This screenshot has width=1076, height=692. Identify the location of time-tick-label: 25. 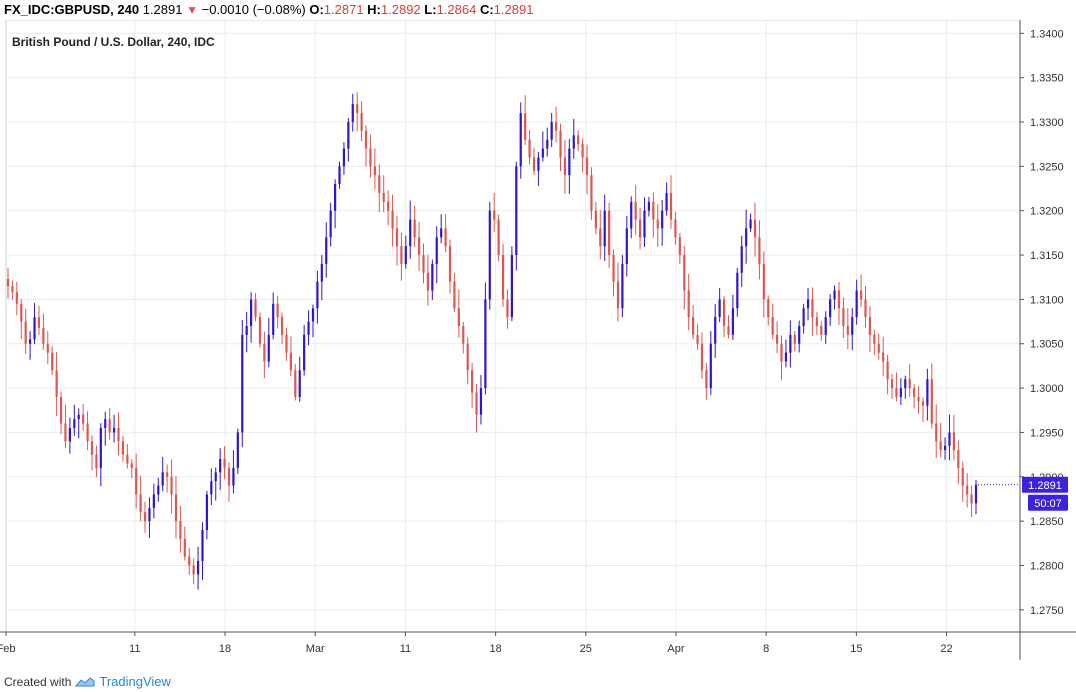
(586, 649).